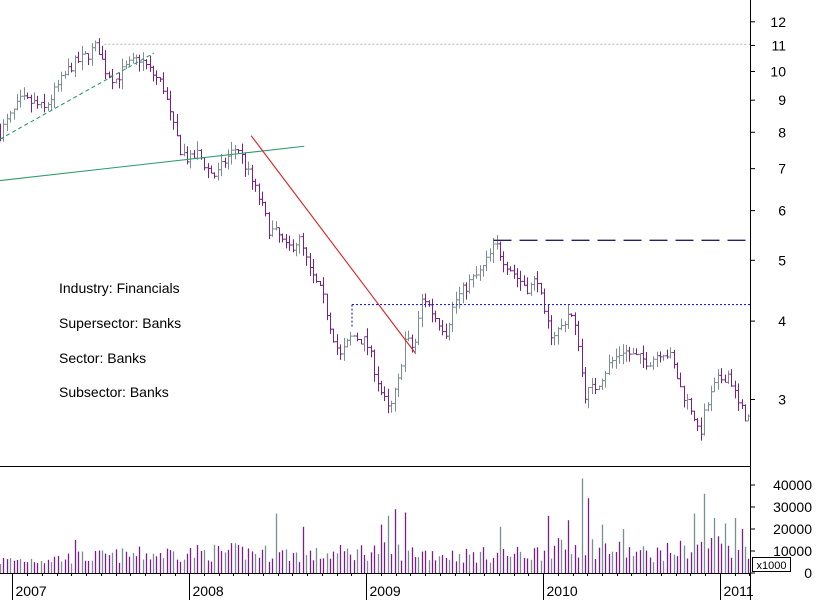 Image resolution: width=817 pixels, height=600 pixels. What do you see at coordinates (782, 321) in the screenshot?
I see `price-tick-label: 4` at bounding box center [782, 321].